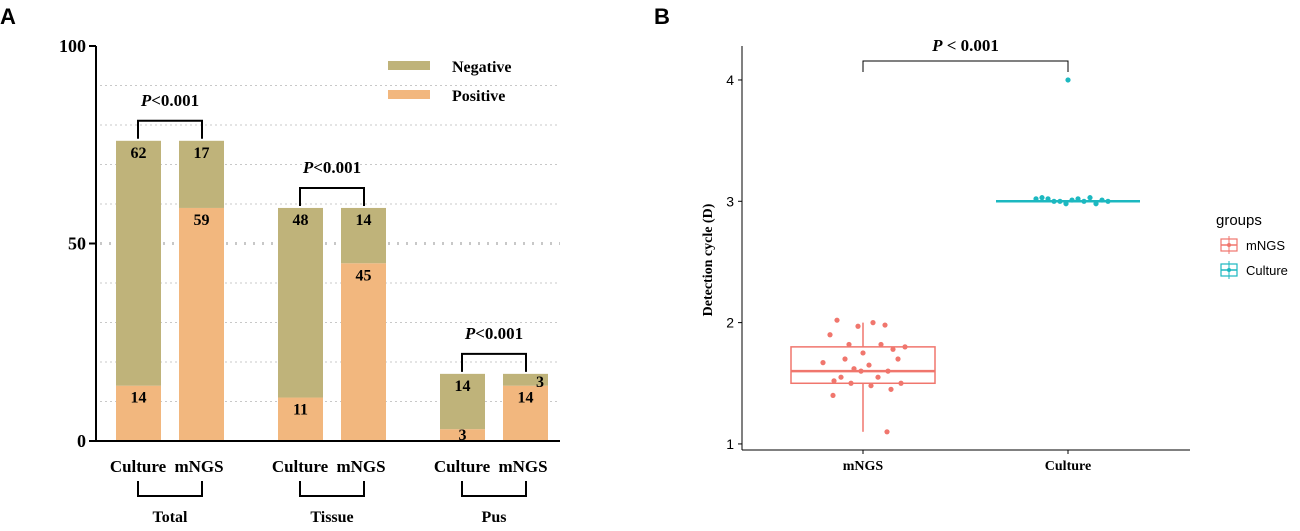 This screenshot has width=1300, height=531. I want to click on panel-label-a: A, so click(8, 16).